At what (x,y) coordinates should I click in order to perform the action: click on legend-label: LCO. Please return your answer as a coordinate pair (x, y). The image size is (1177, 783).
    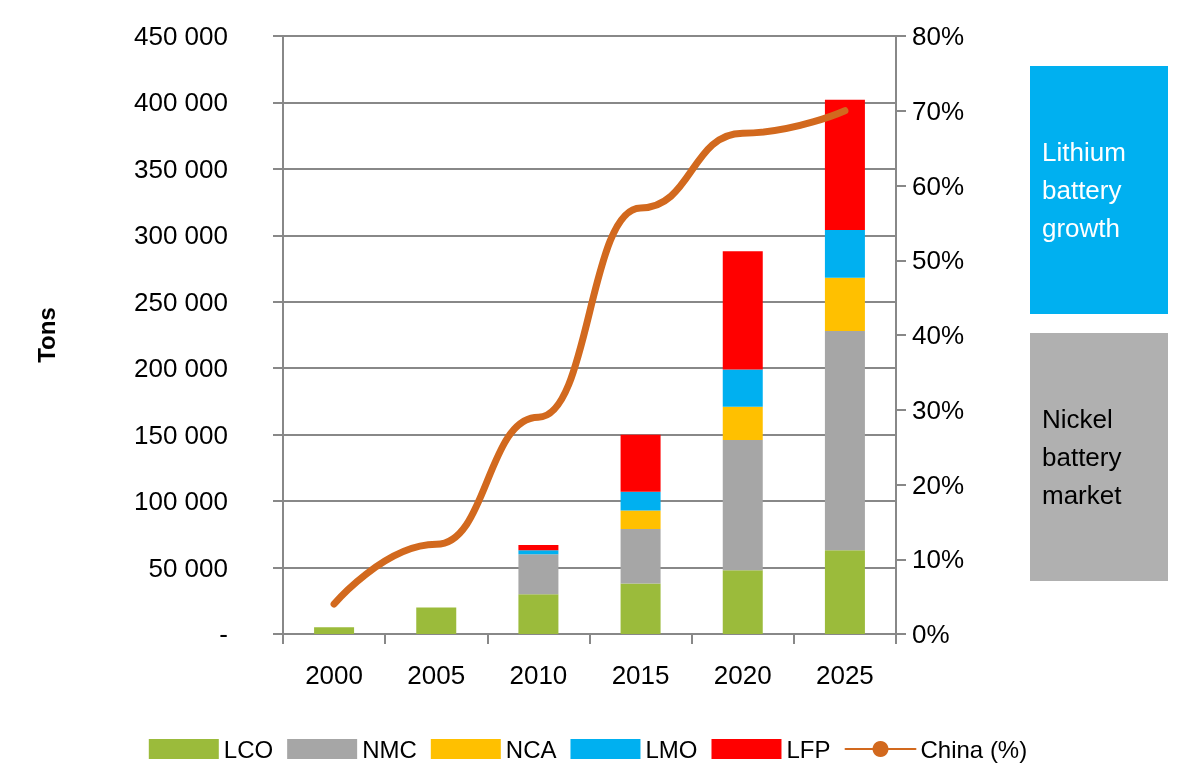
    Looking at the image, I should click on (248, 749).